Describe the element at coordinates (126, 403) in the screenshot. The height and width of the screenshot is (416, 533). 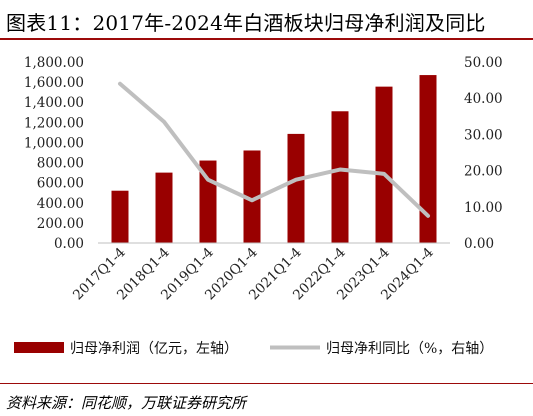
I see `source-note: 资料来源：同花顺，万联证券研究所` at that location.